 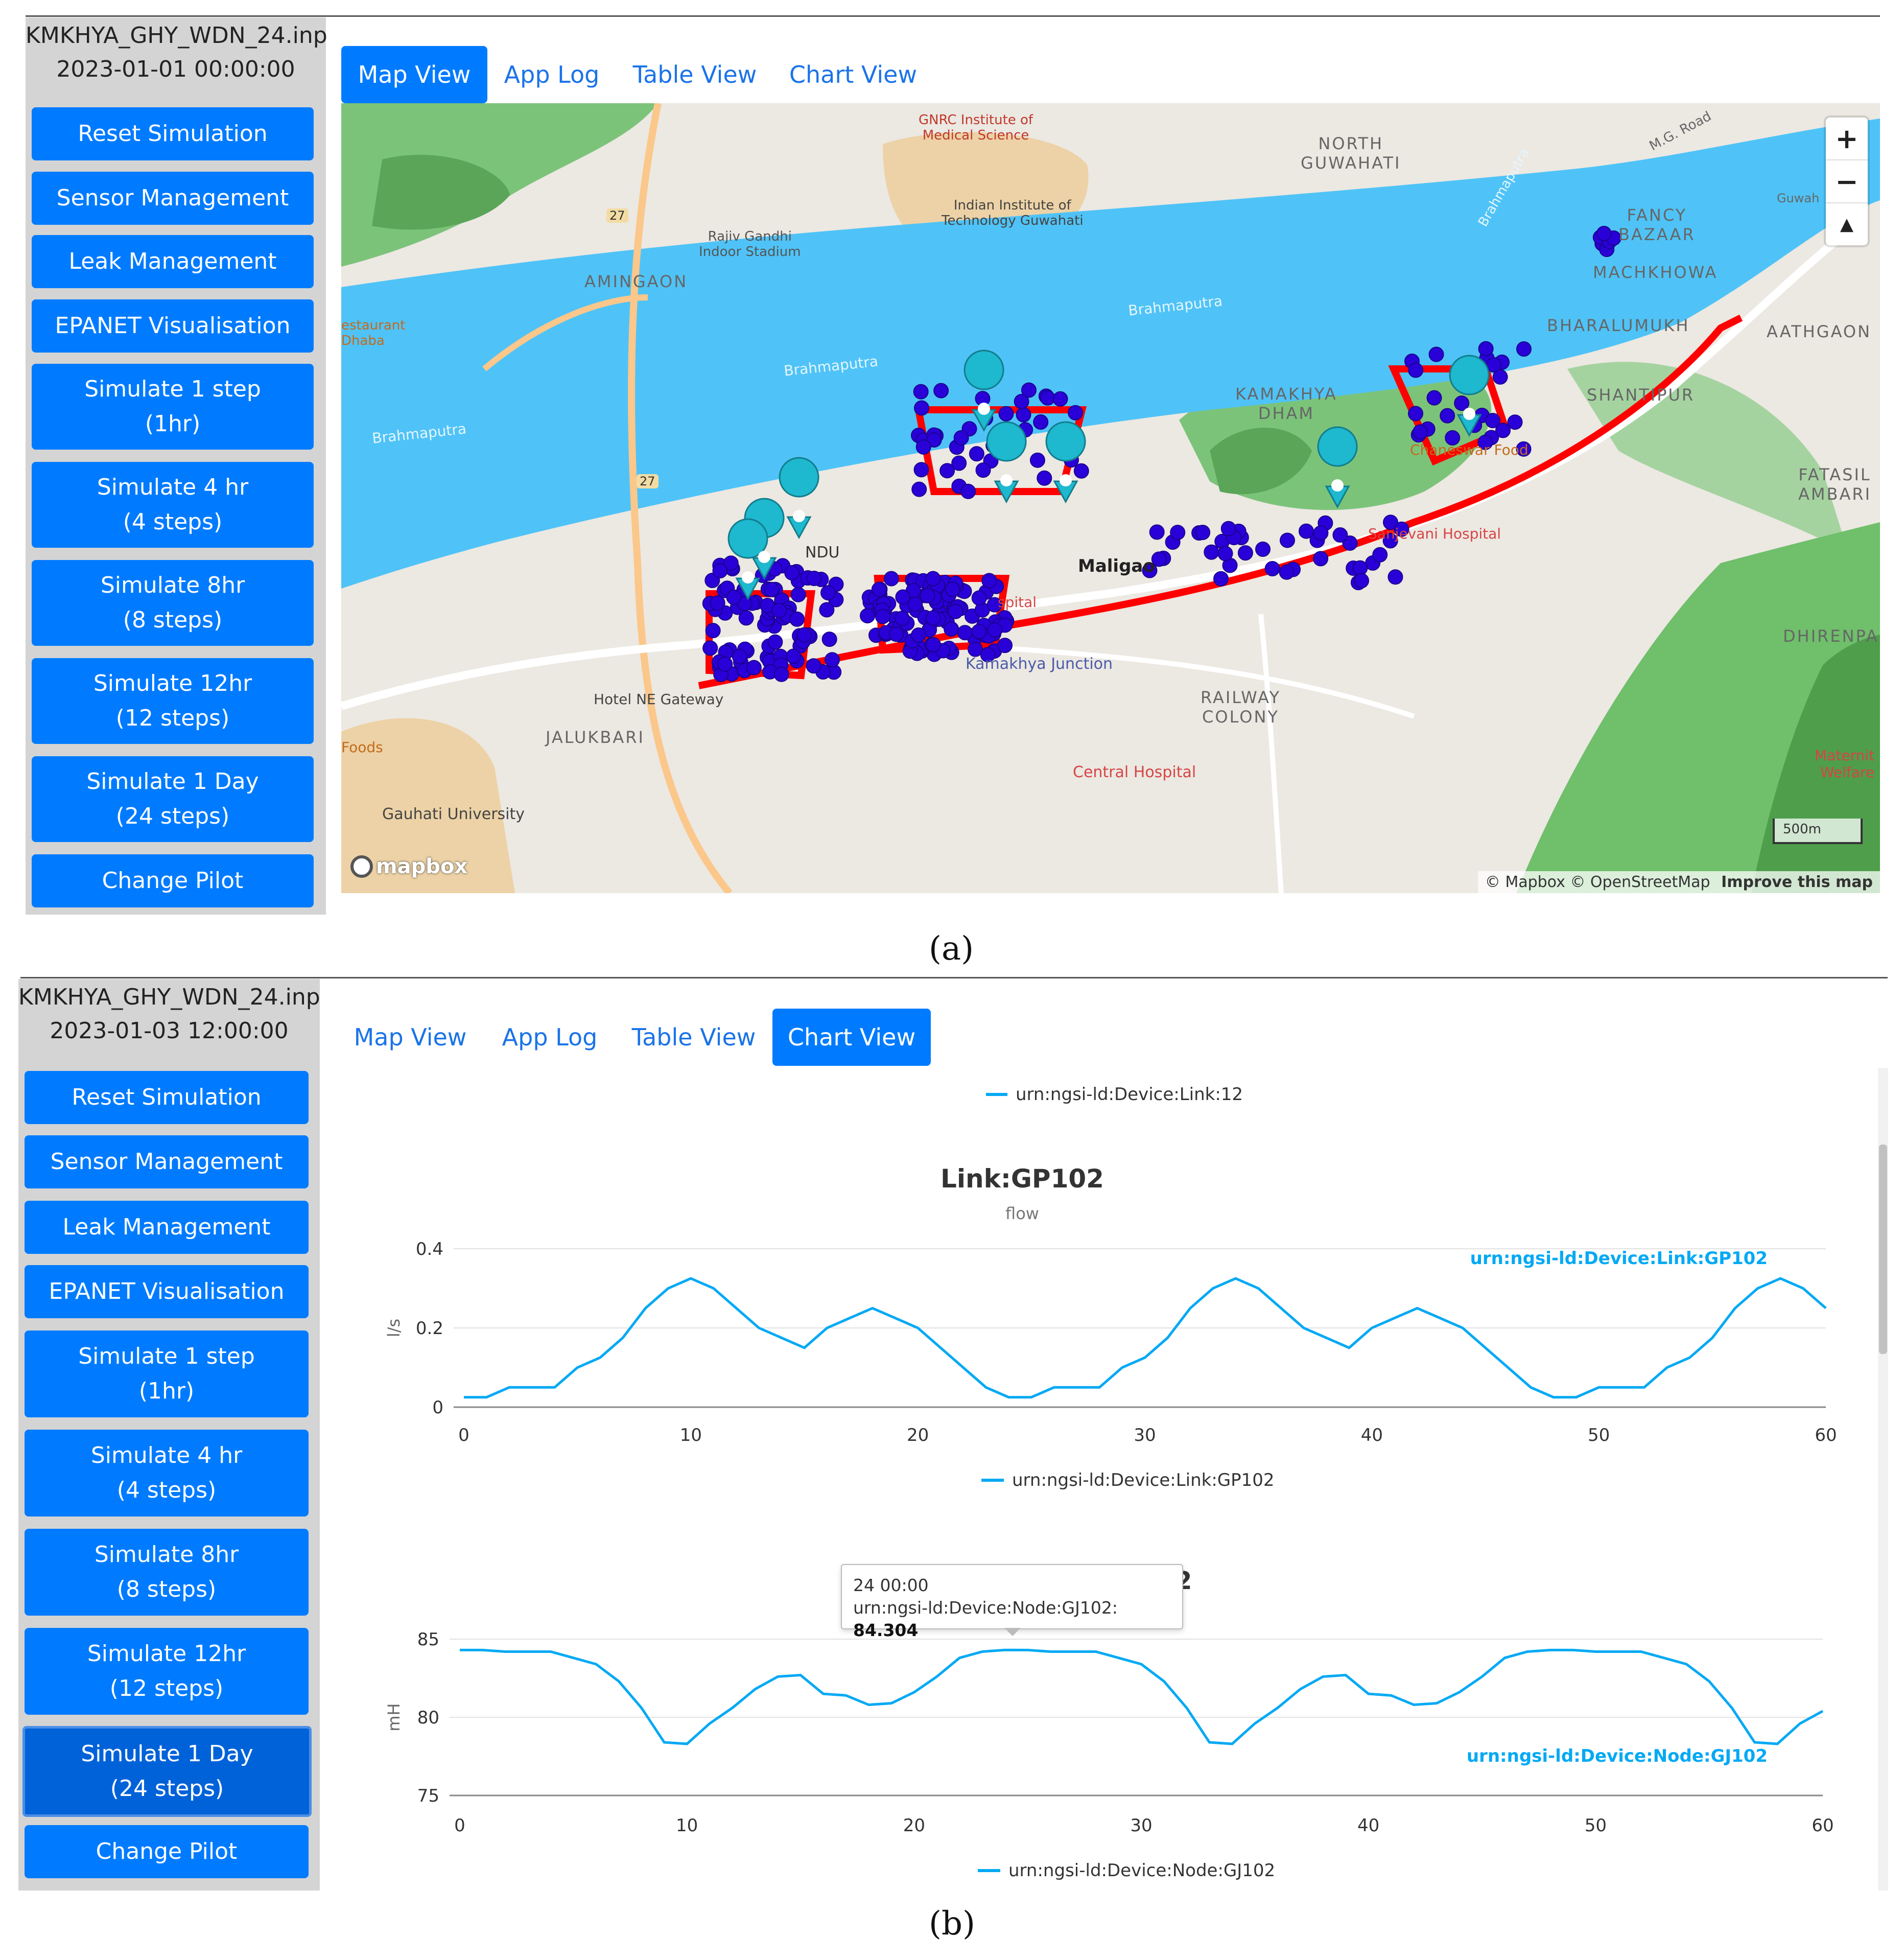 I want to click on simulate-1-day-button: Simulate 1 Day (24 steps), so click(x=173, y=799).